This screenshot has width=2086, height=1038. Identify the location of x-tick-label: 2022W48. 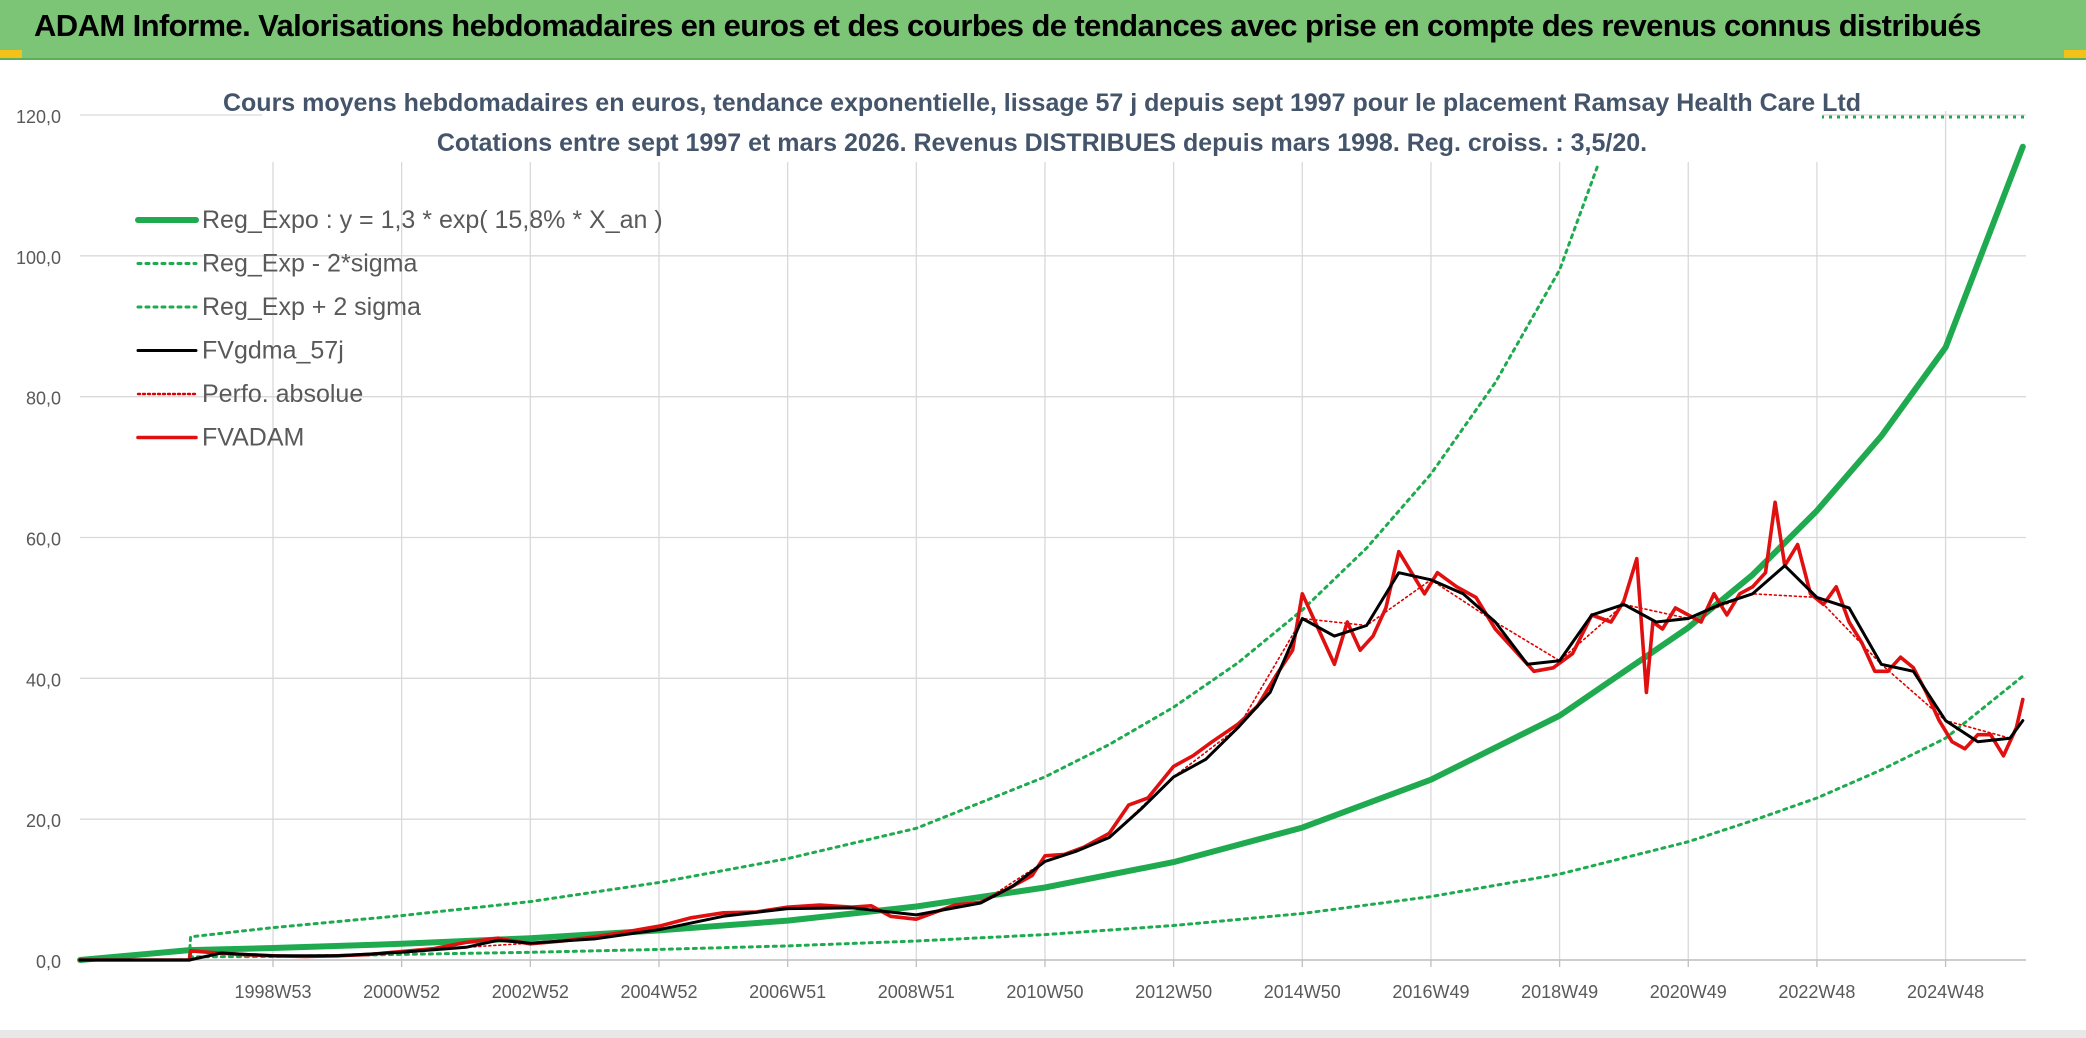
(1816, 992).